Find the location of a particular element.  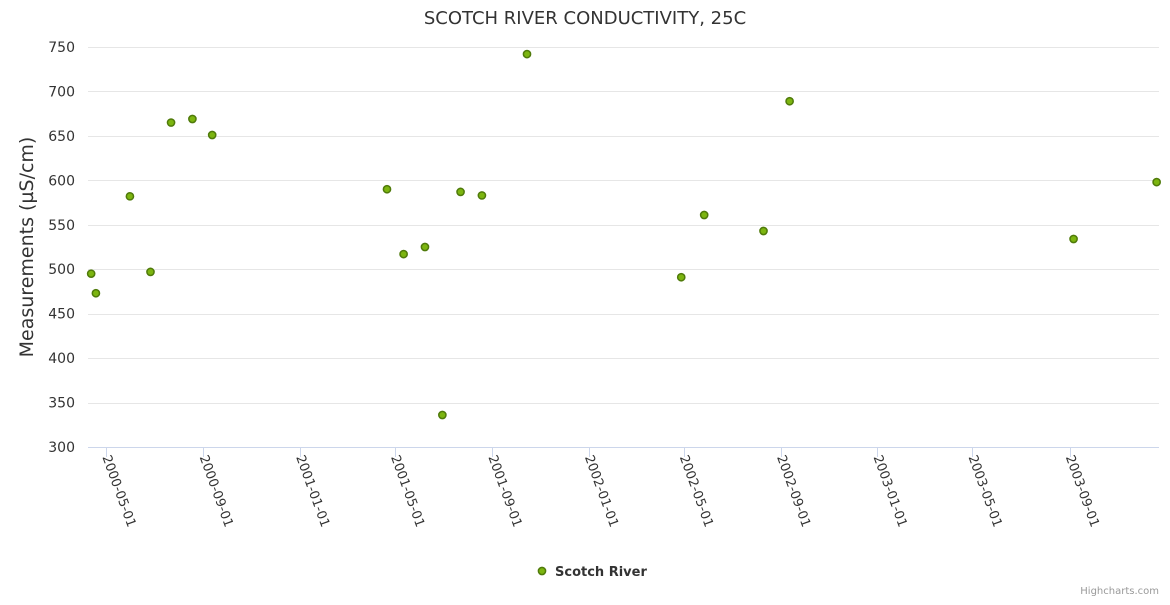

x-tick-label: 2002-01-01 is located at coordinates (601, 491).